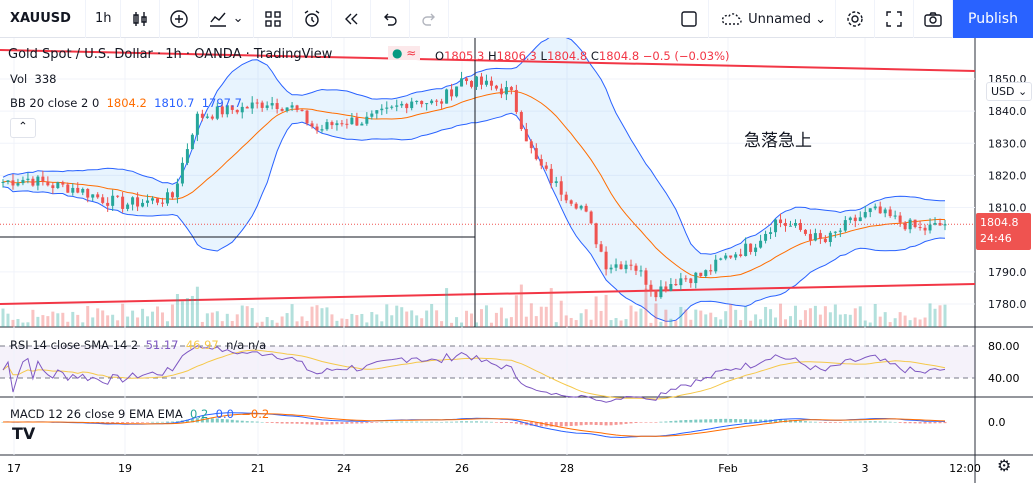  What do you see at coordinates (894, 19) in the screenshot?
I see `fullscreen-icon` at bounding box center [894, 19].